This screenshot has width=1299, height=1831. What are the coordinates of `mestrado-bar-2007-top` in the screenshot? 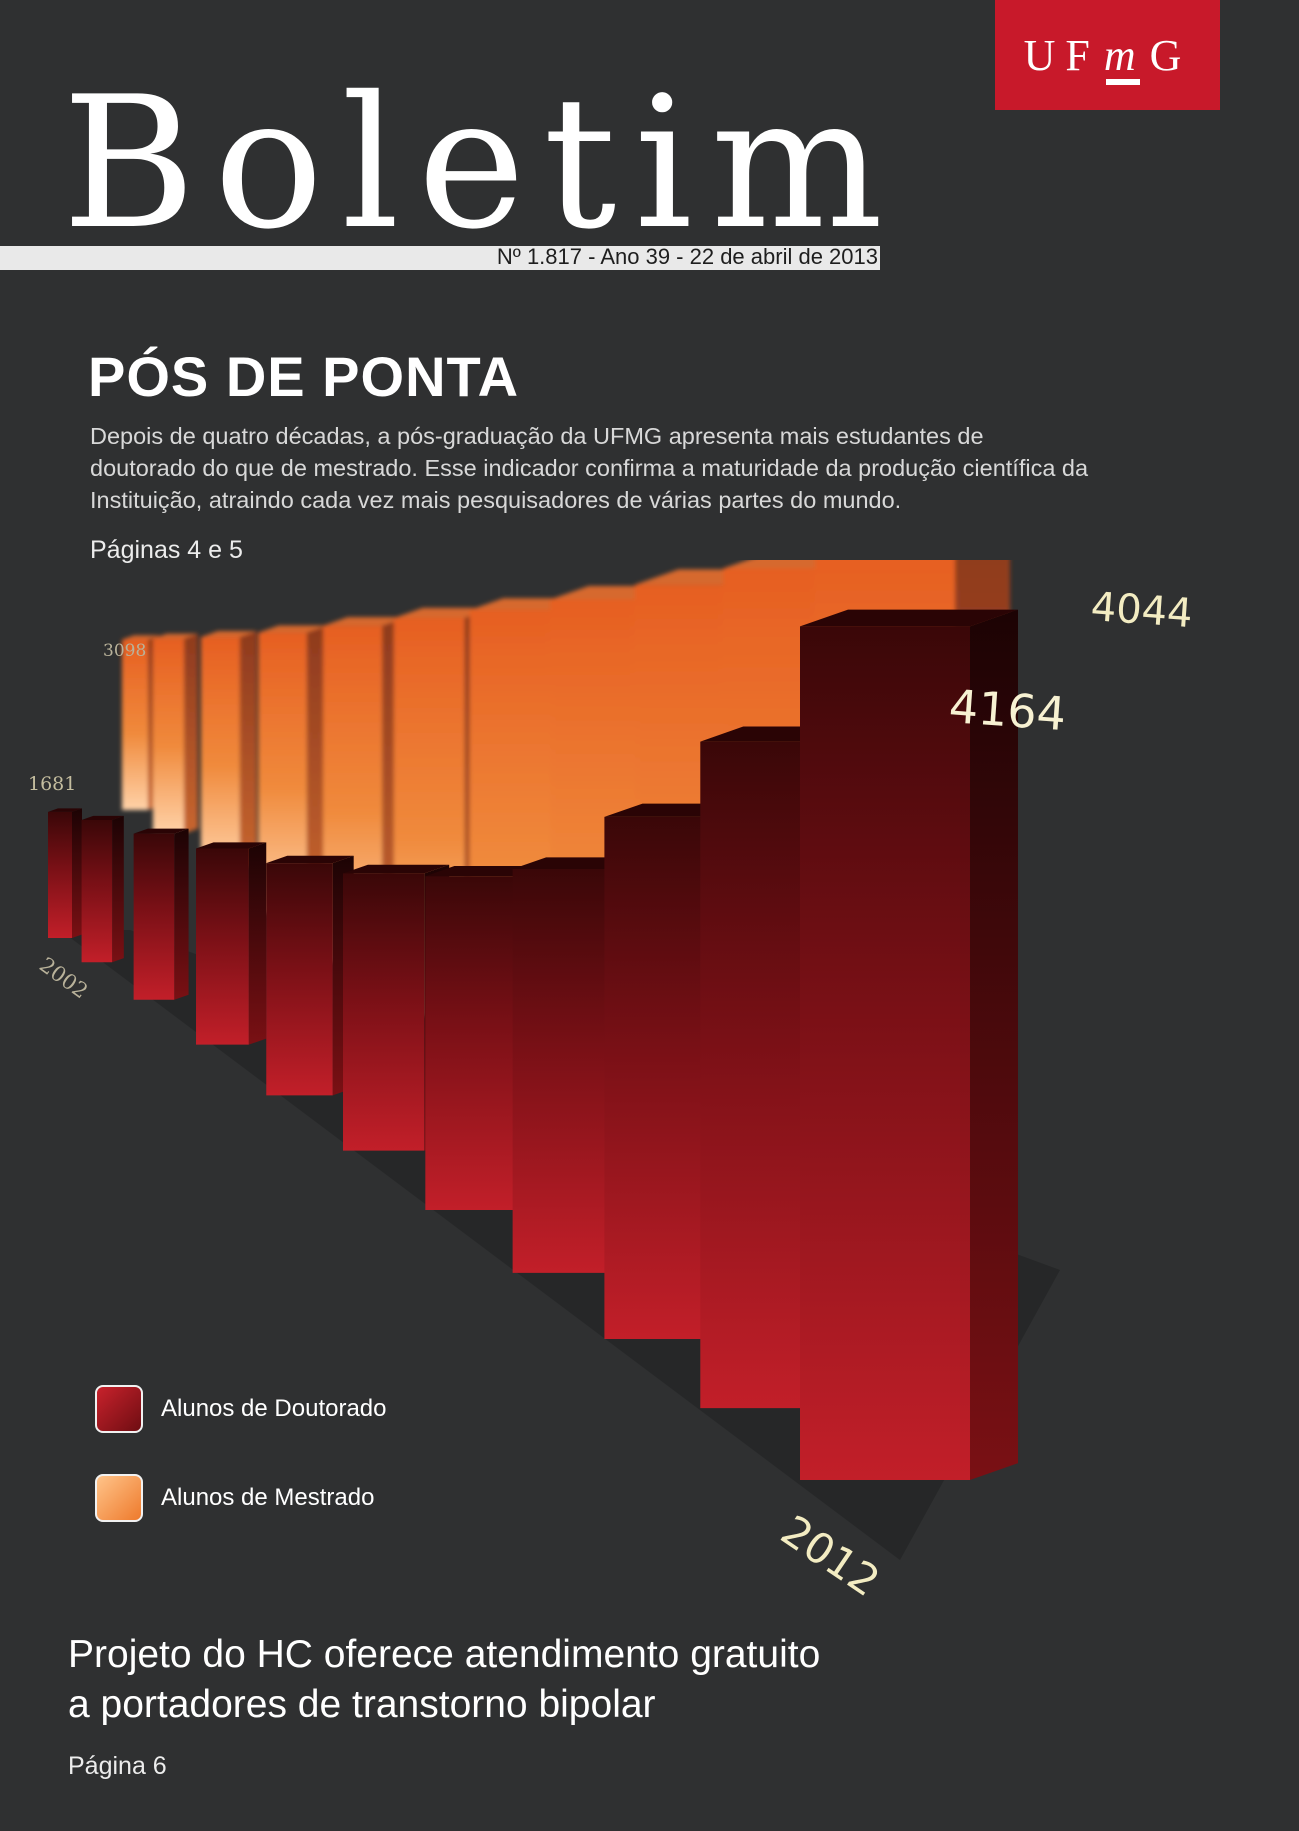 It's located at (443, 613).